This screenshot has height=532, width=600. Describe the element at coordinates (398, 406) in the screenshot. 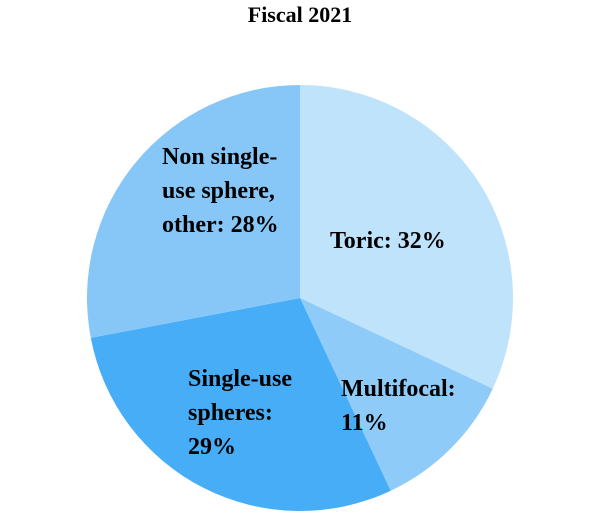

I see `slice-label: Multifocal: 11%` at that location.